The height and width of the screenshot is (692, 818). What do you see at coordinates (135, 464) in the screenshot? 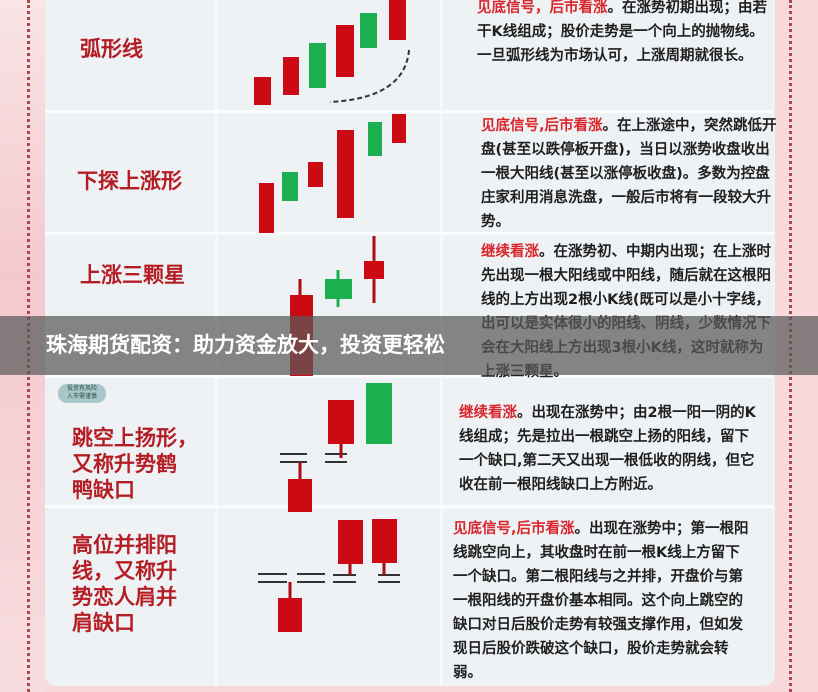
I see `pattern-title: 跳空上扬形， 又称升势鹤 鸭缺口` at bounding box center [135, 464].